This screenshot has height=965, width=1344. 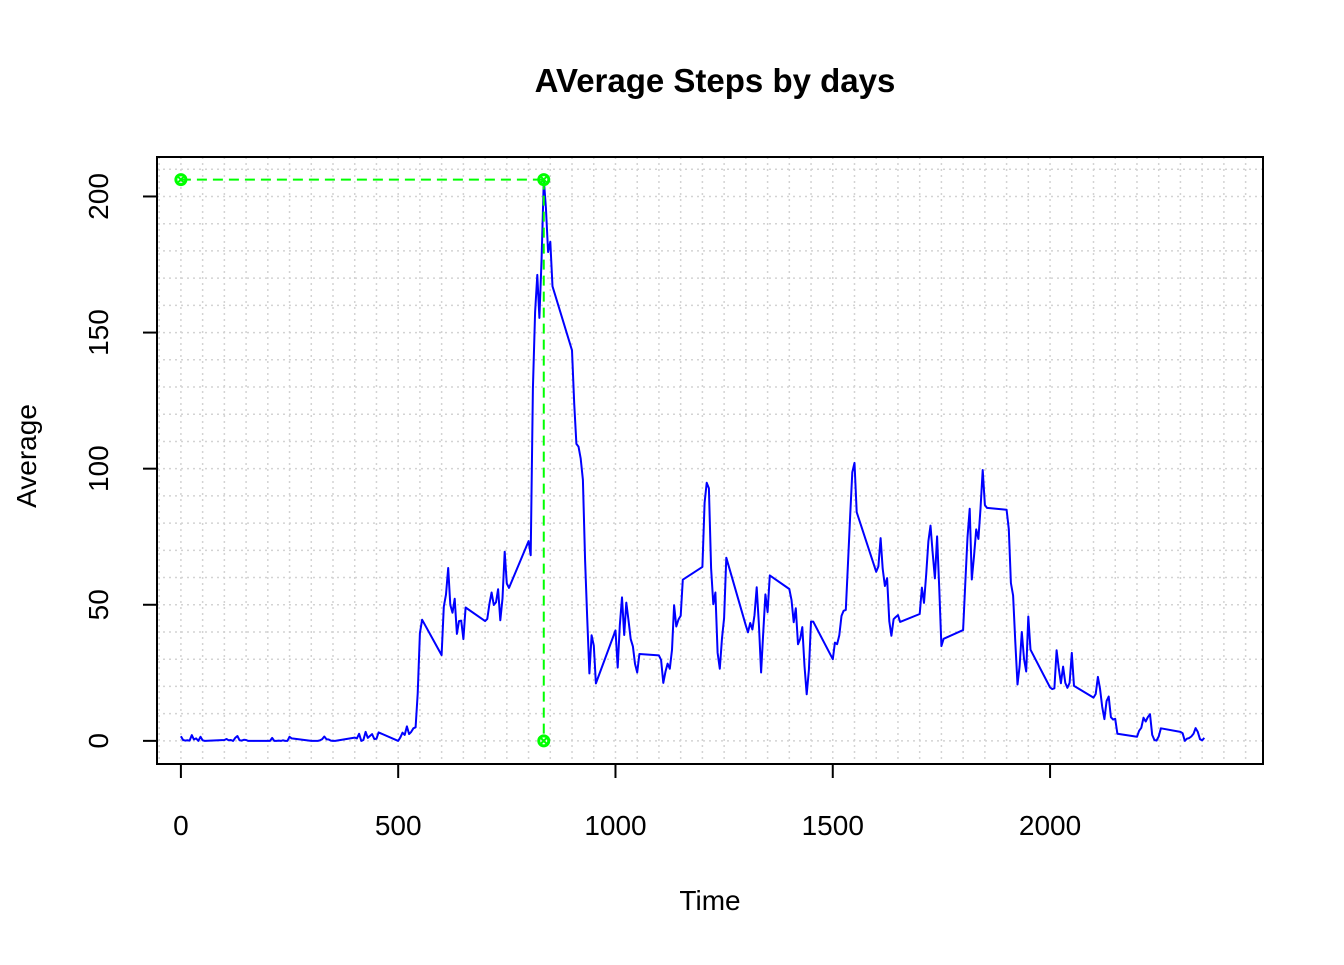 I want to click on y-tick-label: 50, so click(x=98, y=604).